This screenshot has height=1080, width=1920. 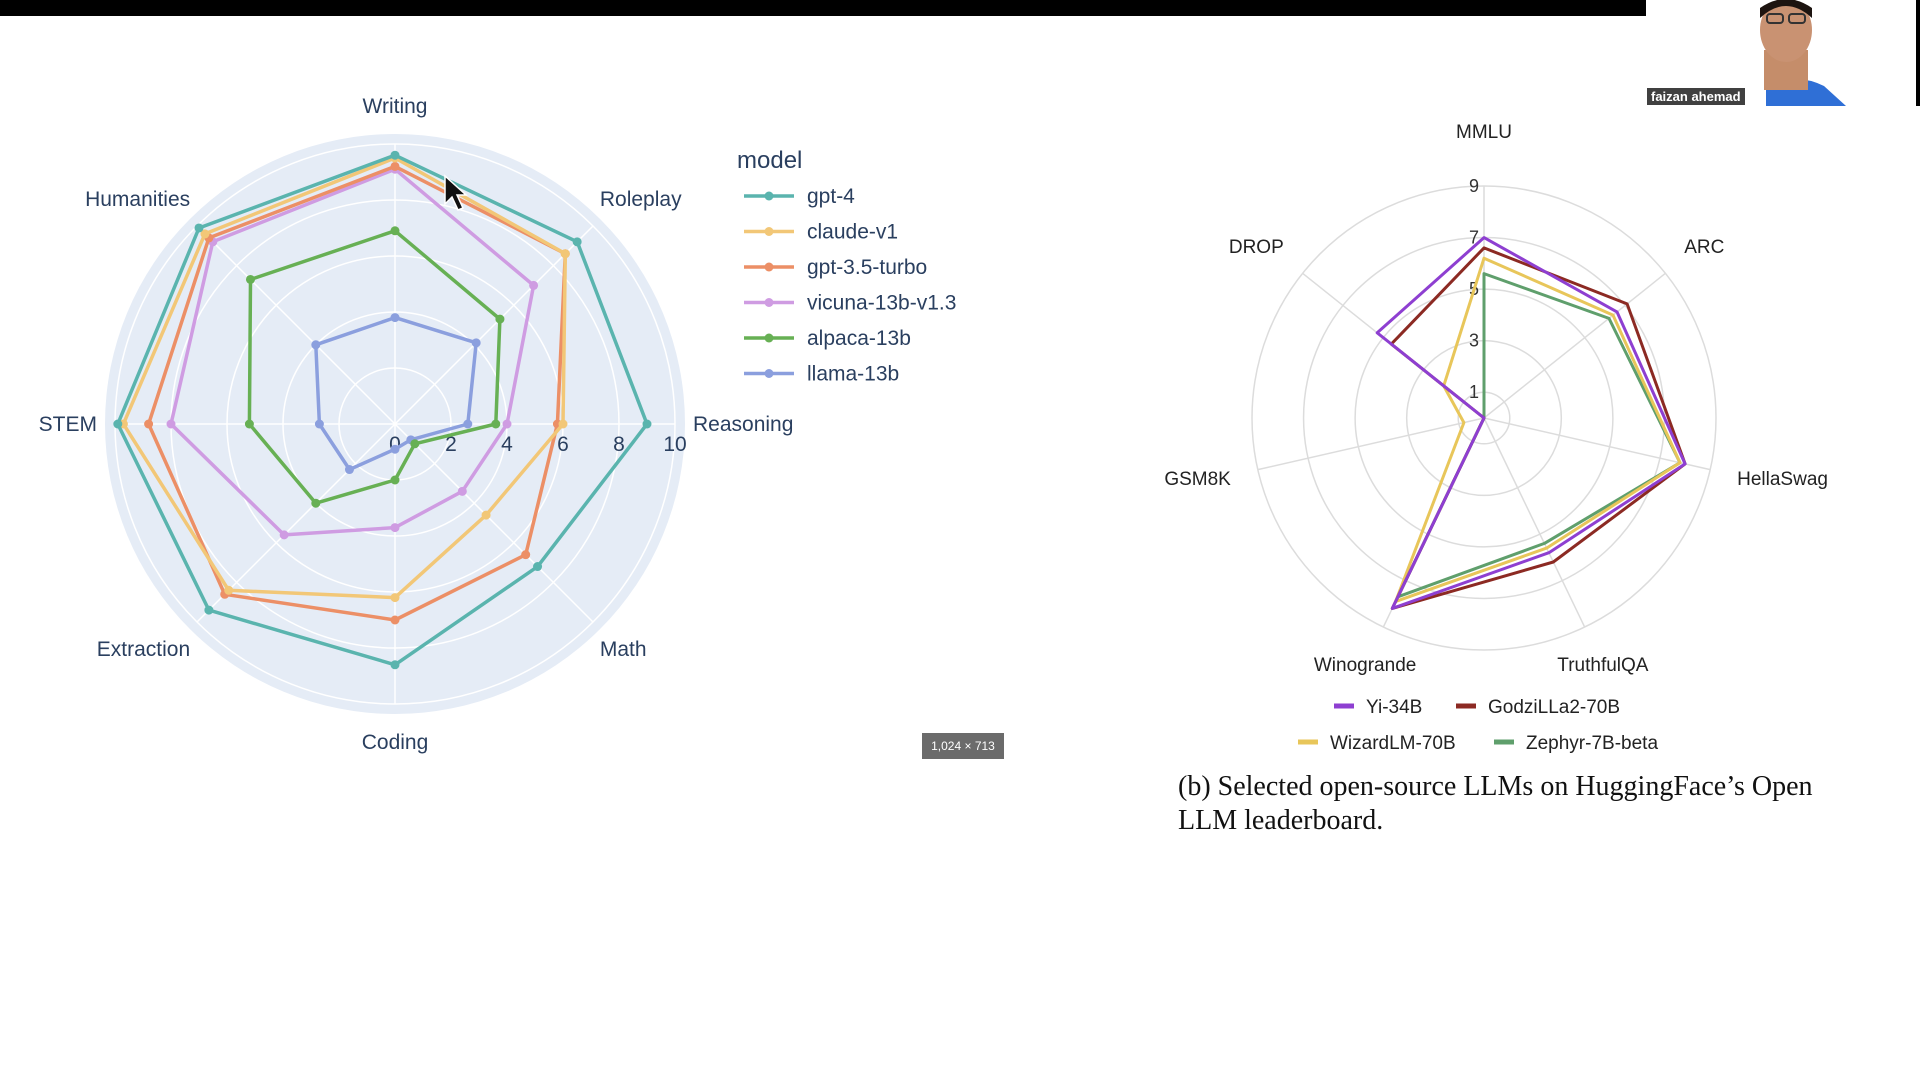 I want to click on legend-marker-gpt-3-5-turbo, so click(x=769, y=267).